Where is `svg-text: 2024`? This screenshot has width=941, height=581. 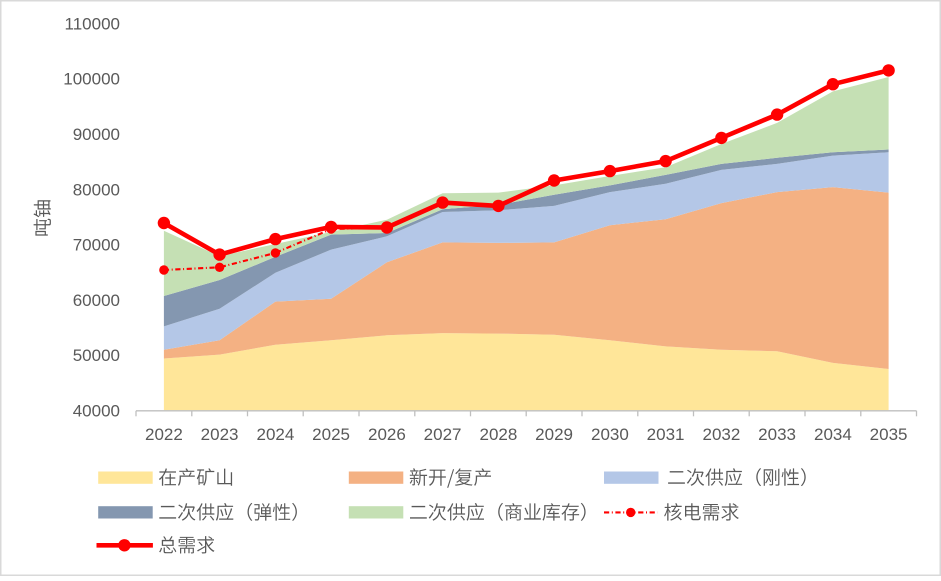
svg-text: 2024 is located at coordinates (275, 434).